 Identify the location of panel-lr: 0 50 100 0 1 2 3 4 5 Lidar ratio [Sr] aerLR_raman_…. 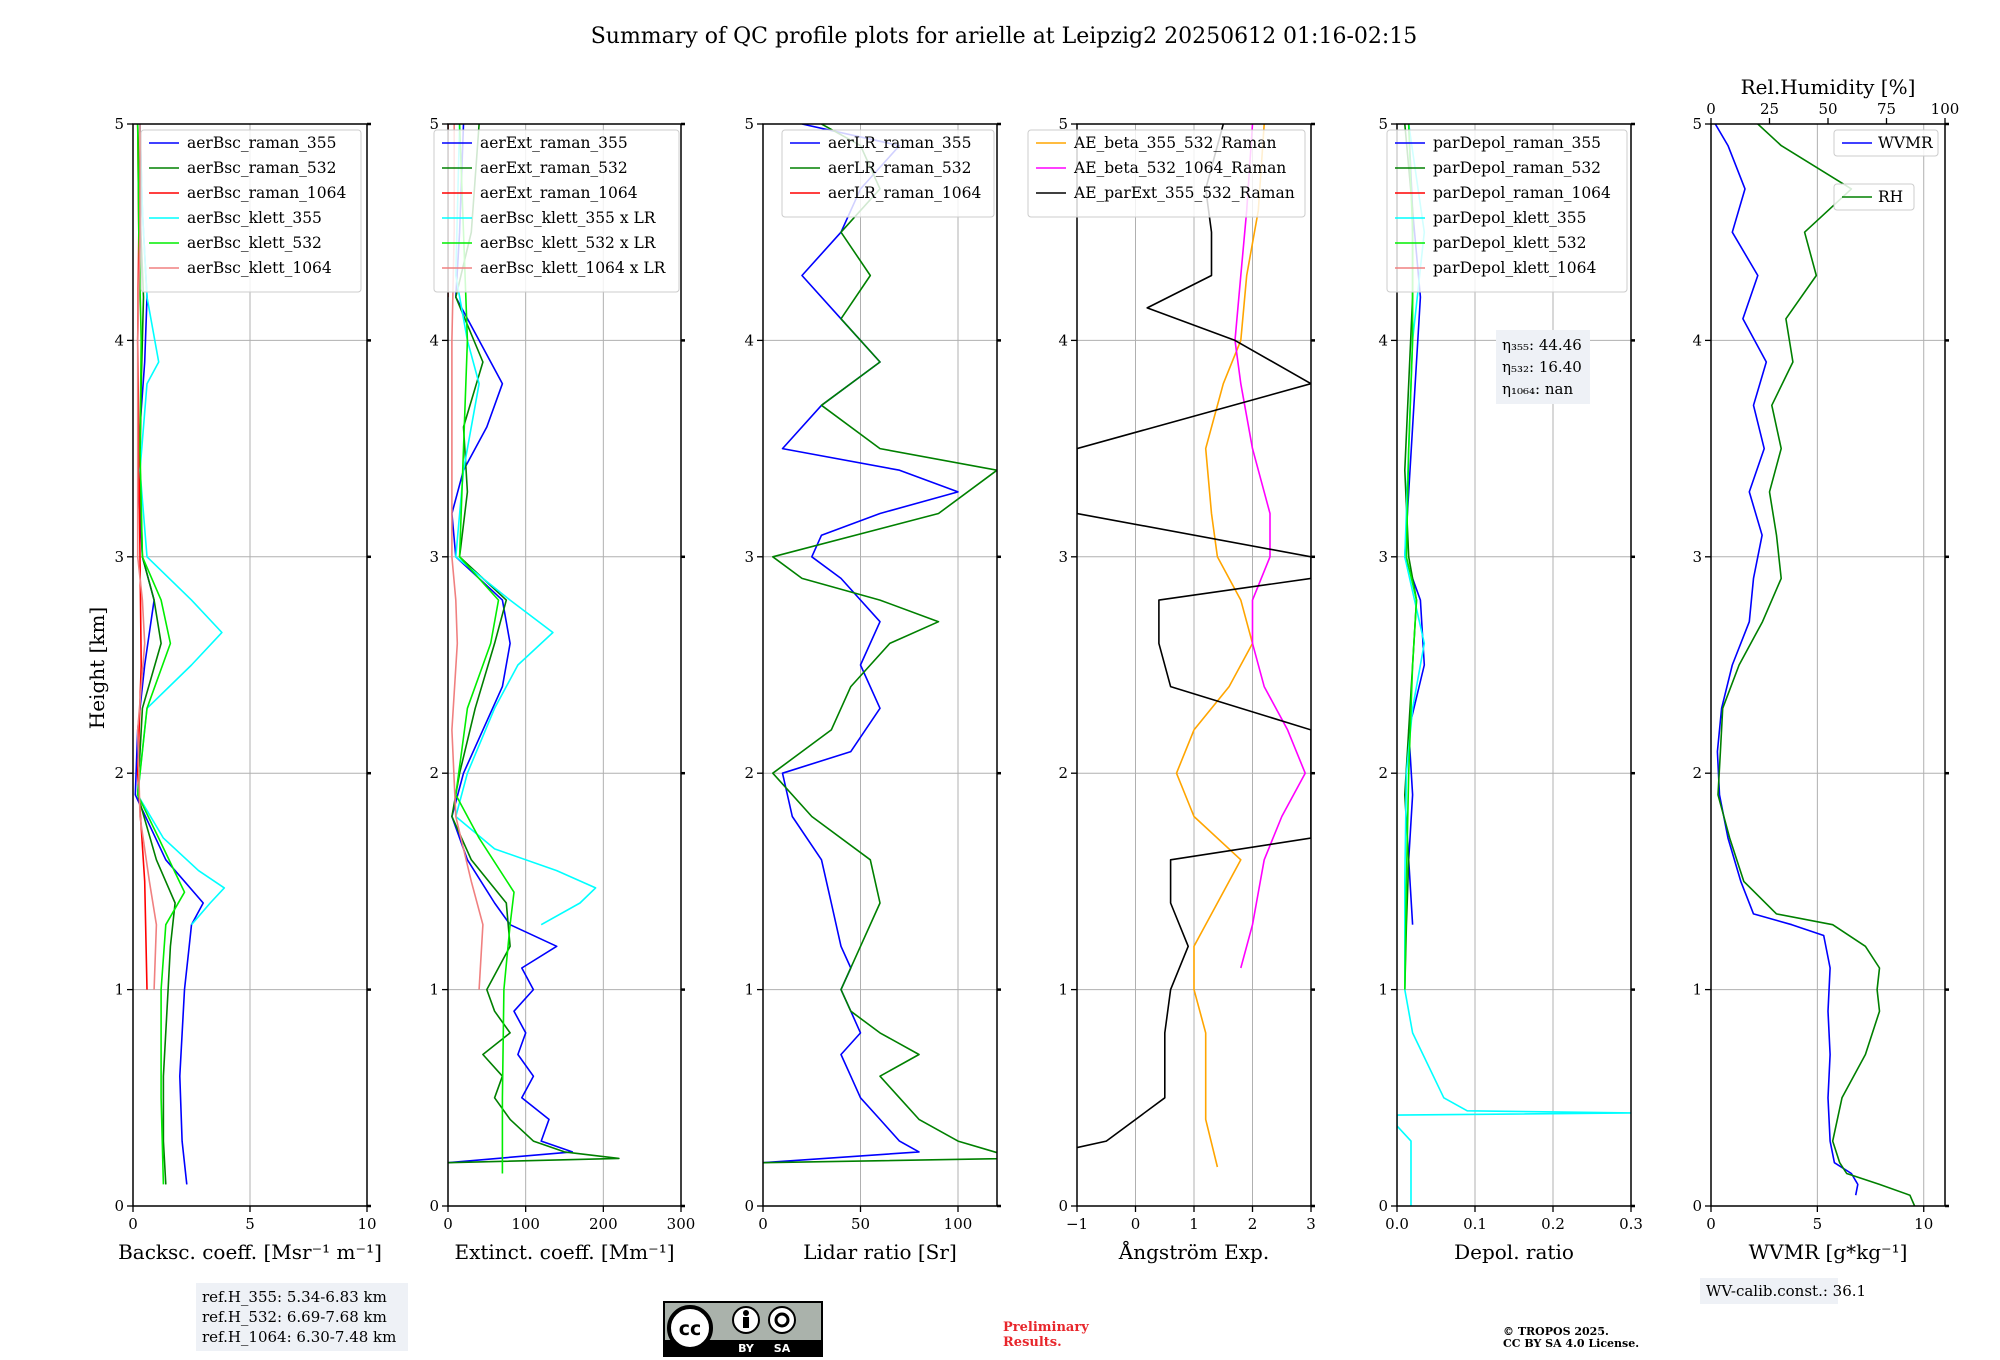
(872, 689).